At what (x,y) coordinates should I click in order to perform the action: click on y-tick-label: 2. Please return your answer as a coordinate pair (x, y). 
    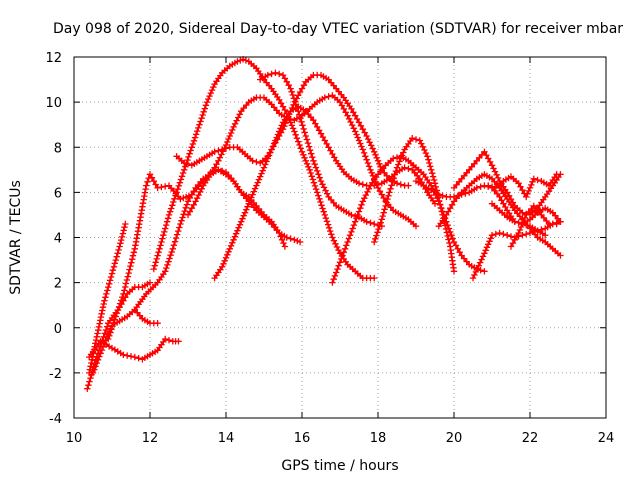
    Looking at the image, I should click on (58, 284).